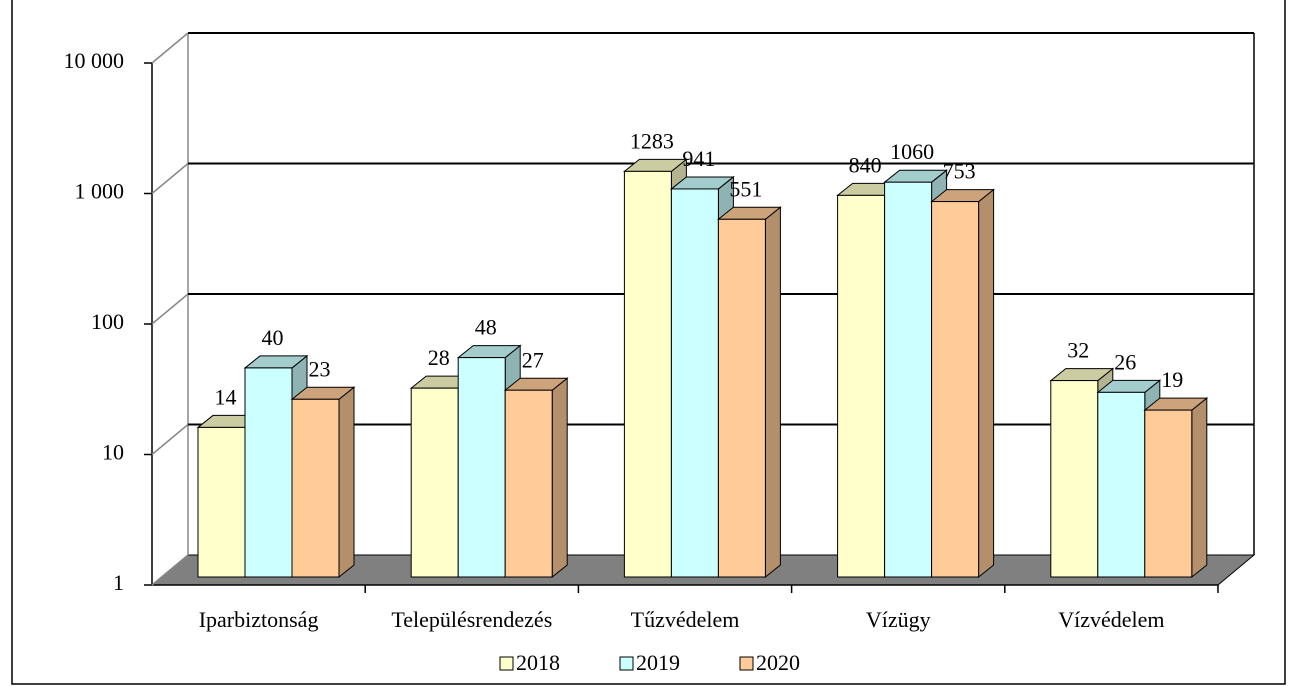 The image size is (1298, 686). I want to click on value-label: 19, so click(1172, 379).